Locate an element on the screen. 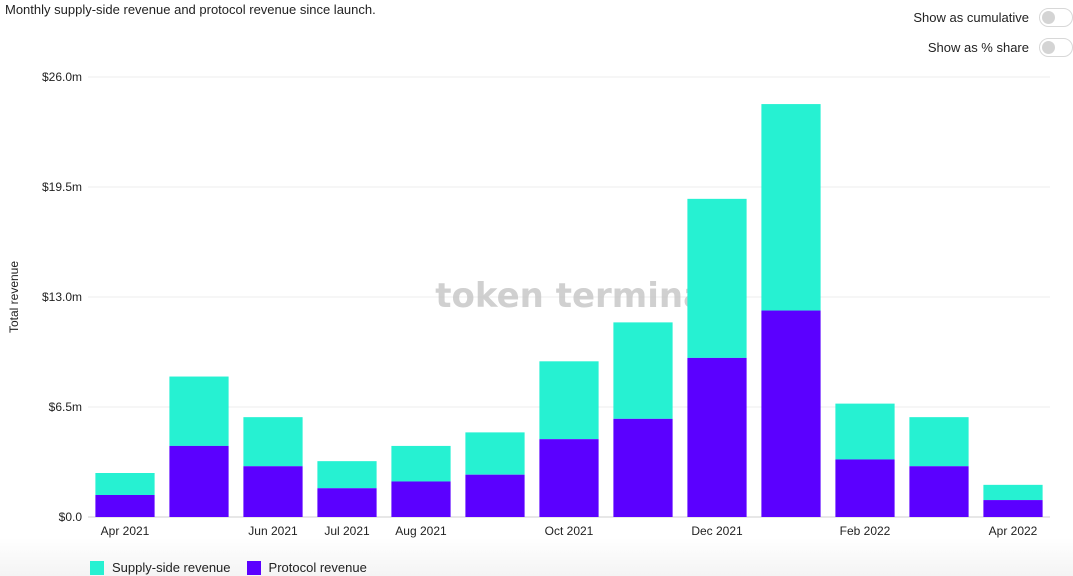 This screenshot has height=576, width=1073. watermark: token terminal_ is located at coordinates (584, 296).